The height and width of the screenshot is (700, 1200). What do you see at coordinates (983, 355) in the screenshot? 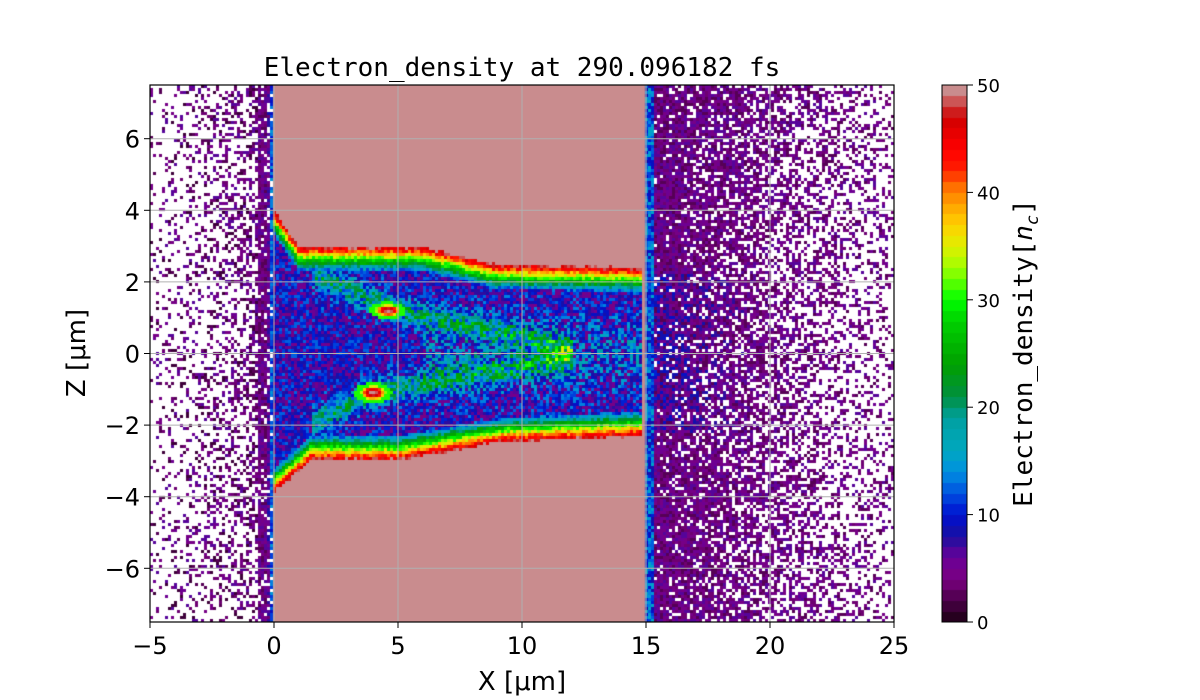
I see `colorbar-ticks: 0 10 20 30 40 50` at bounding box center [983, 355].